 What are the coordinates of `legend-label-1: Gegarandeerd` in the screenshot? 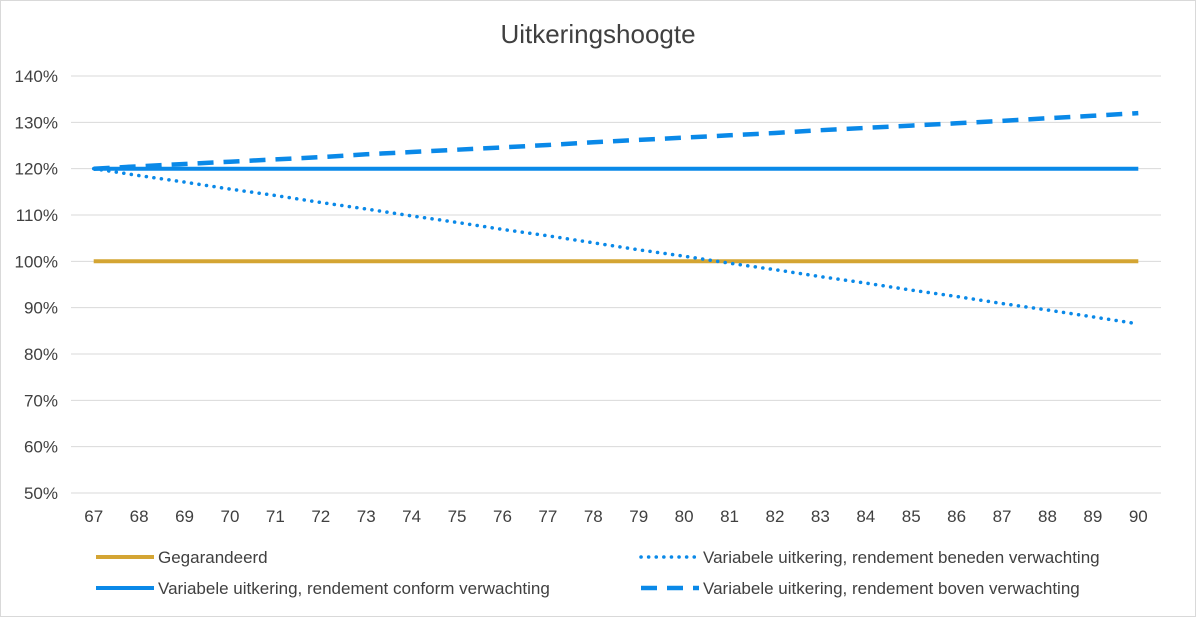 It's located at (213, 557).